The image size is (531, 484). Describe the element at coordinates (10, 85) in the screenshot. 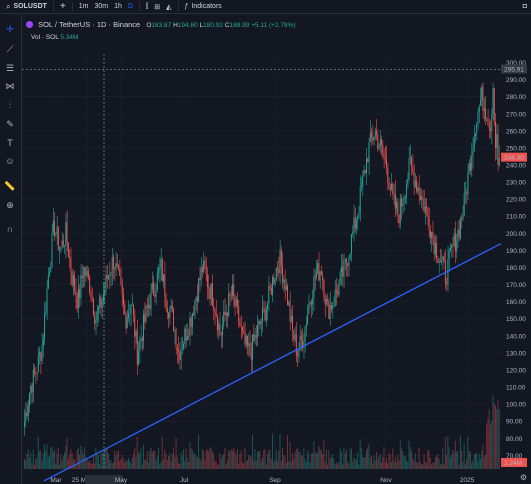

I see `pattern-icon: ⋈` at that location.